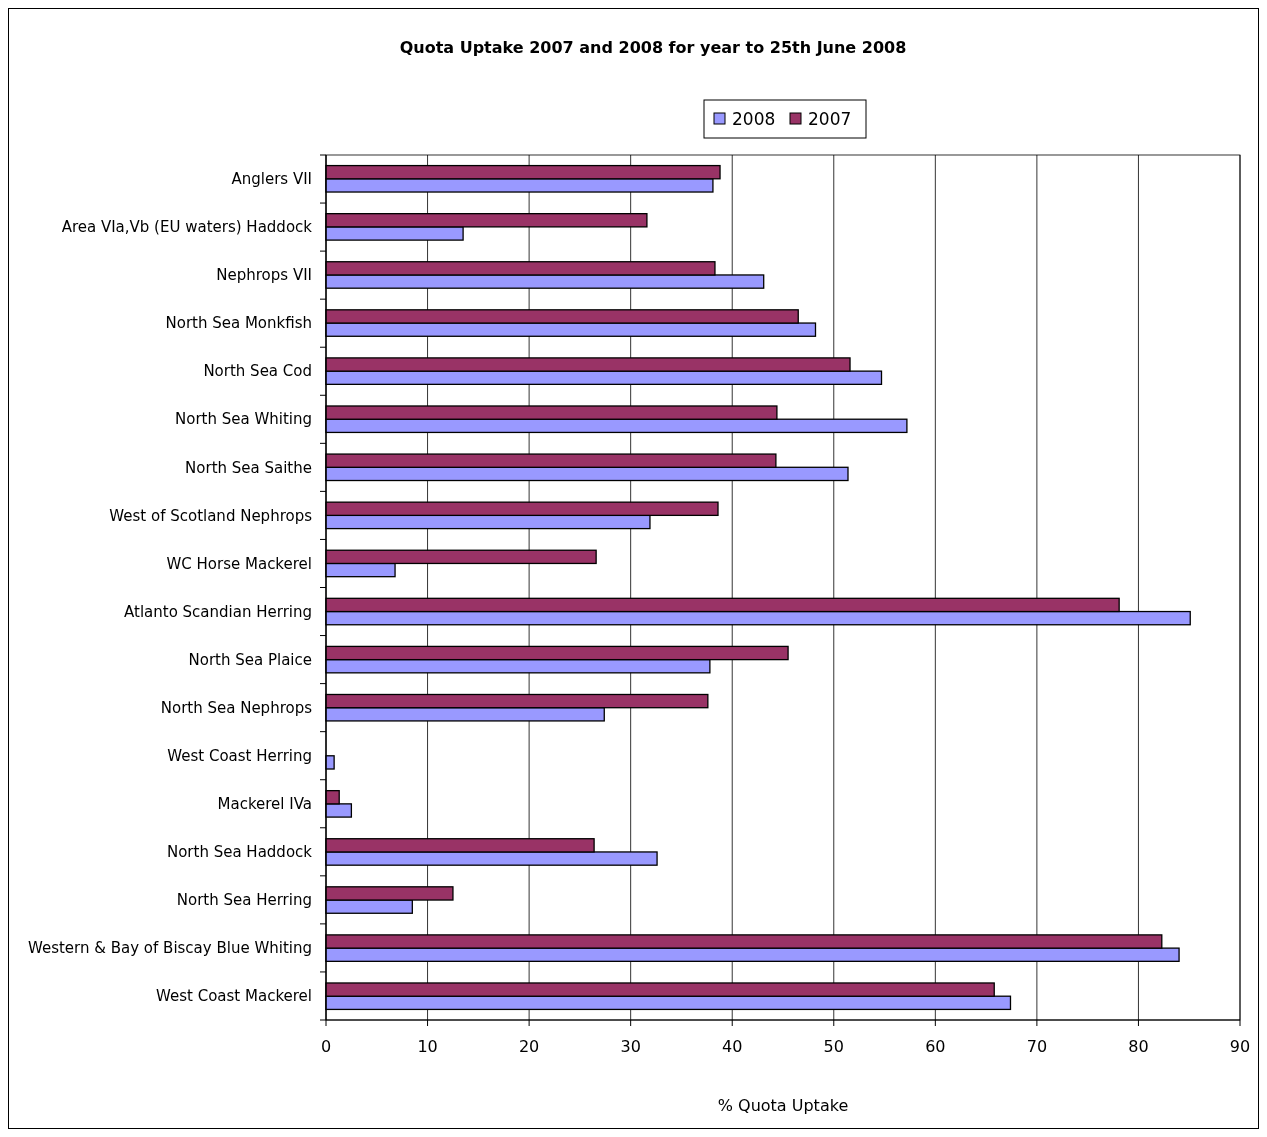 Image resolution: width=1267 pixels, height=1137 pixels. I want to click on x-tick-label: 20, so click(529, 1046).